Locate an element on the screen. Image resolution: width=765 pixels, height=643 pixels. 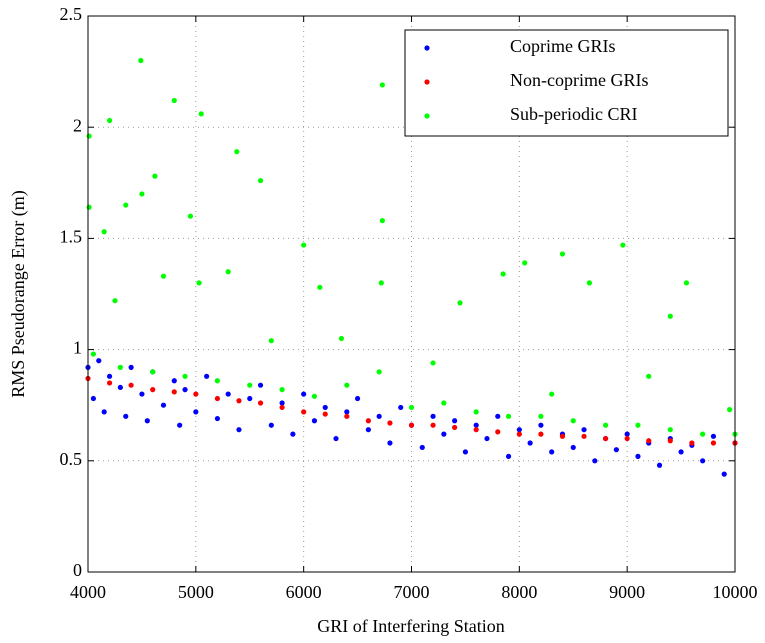
x-tick-label: 9000 is located at coordinates (627, 592).